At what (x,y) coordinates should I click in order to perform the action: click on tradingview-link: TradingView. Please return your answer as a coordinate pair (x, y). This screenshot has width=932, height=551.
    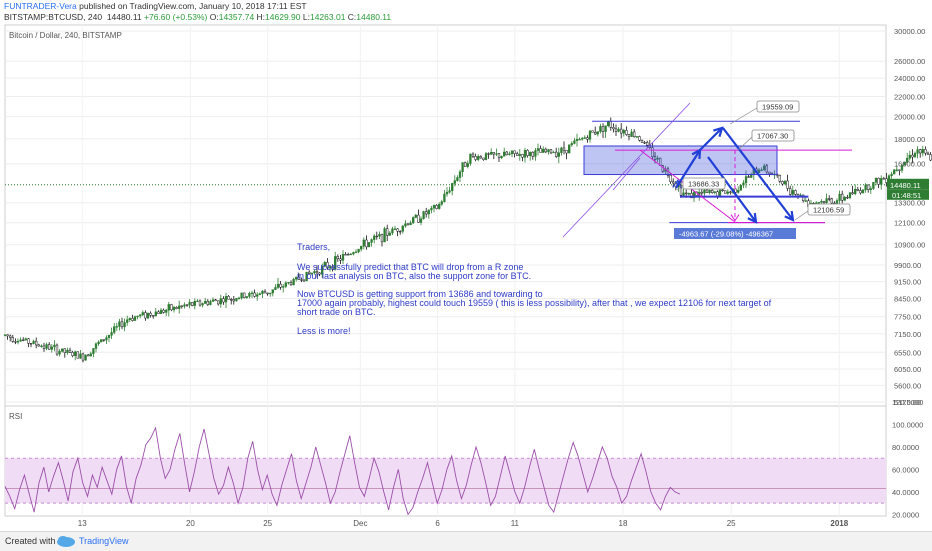
    Looking at the image, I should click on (104, 541).